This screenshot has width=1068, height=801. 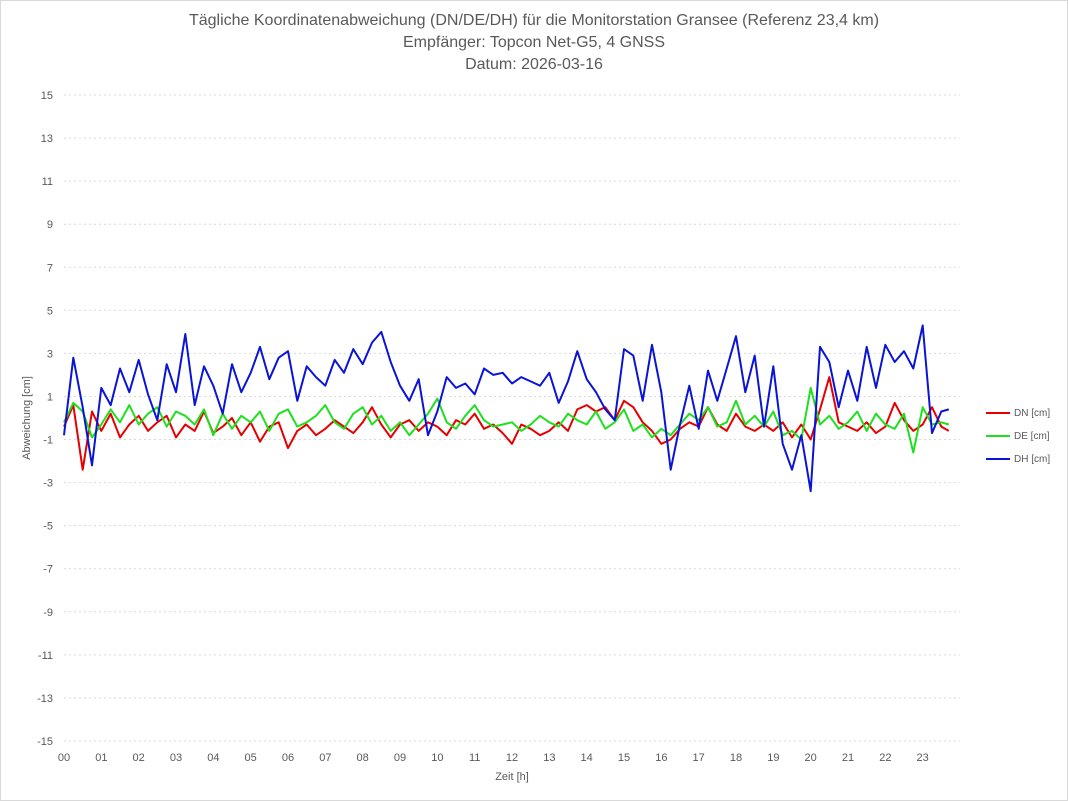 What do you see at coordinates (50, 397) in the screenshot?
I see `y-tick-label: 1` at bounding box center [50, 397].